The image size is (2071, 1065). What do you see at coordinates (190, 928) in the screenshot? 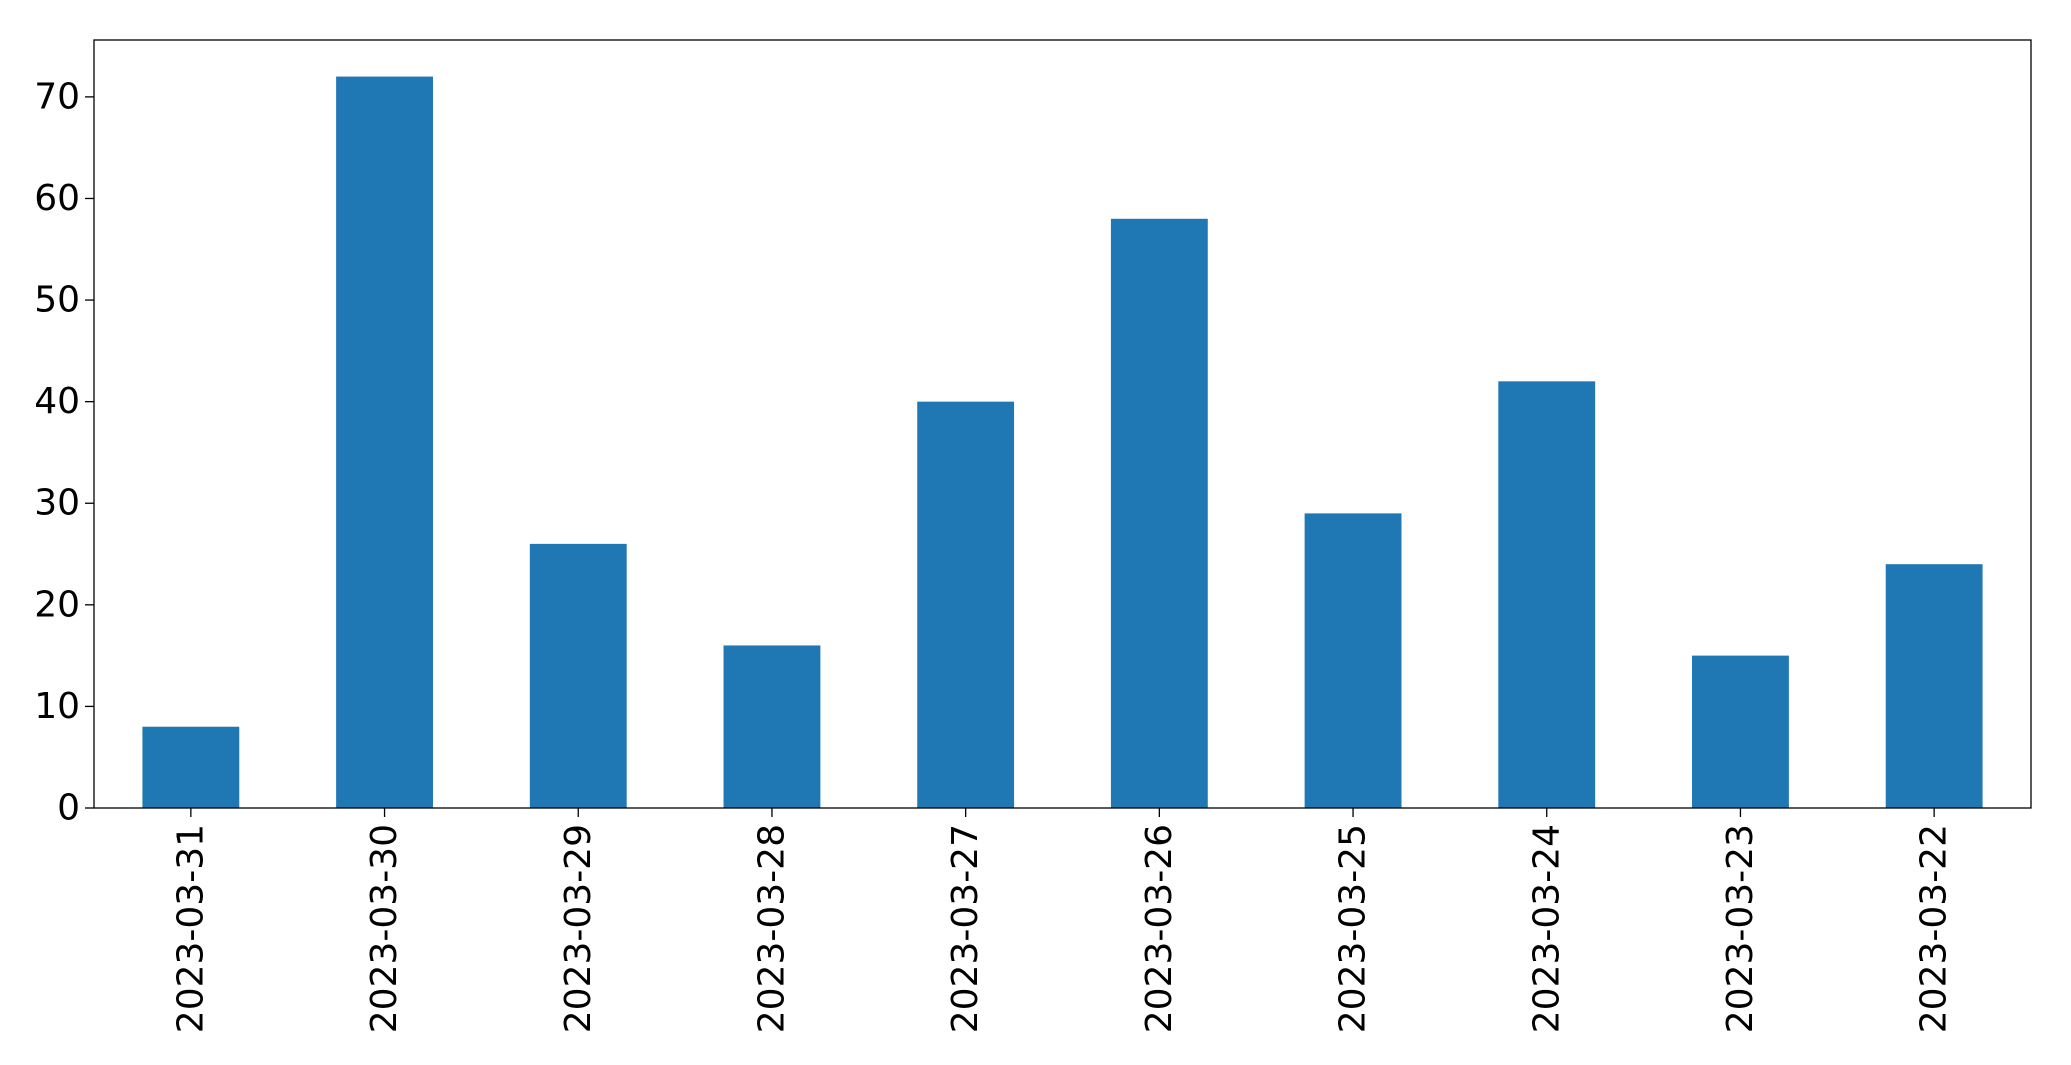
I see `x-tick-label: 2023-03-31` at bounding box center [190, 928].